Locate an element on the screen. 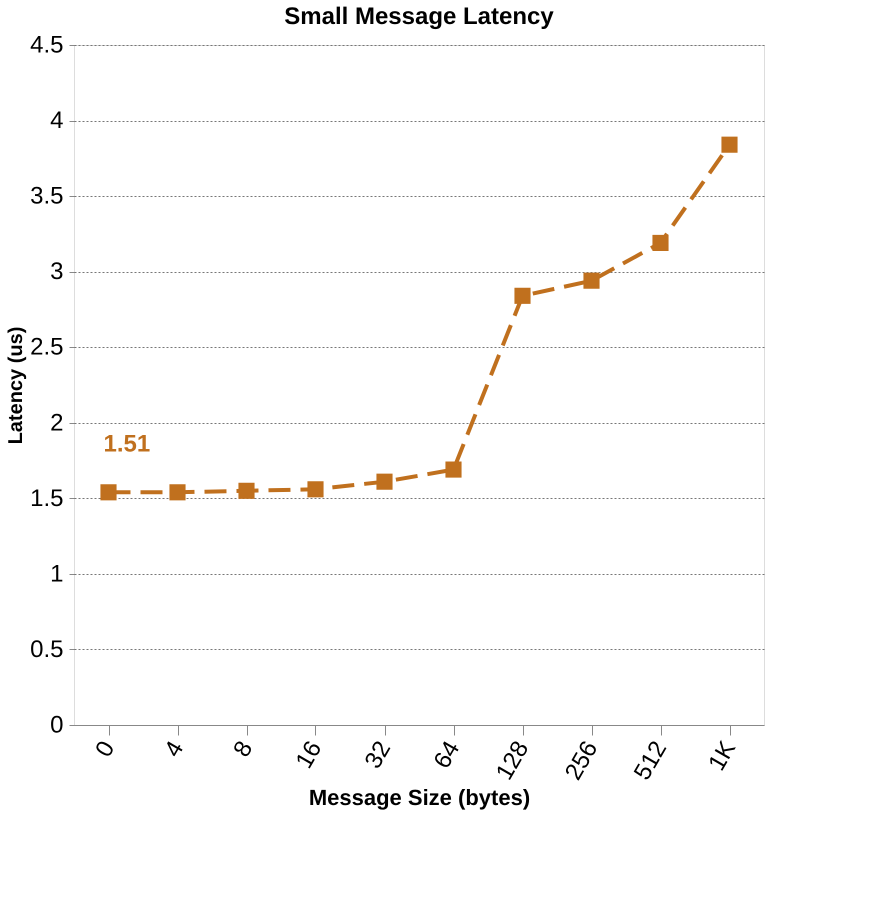 This screenshot has width=871, height=902. chart-title: Small Message Latency is located at coordinates (419, 16).